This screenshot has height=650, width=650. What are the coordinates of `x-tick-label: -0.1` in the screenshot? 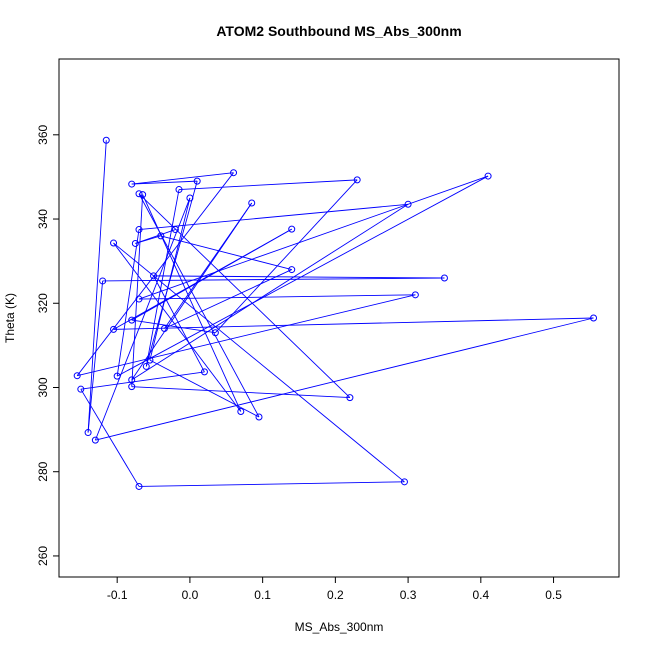 It's located at (117, 595).